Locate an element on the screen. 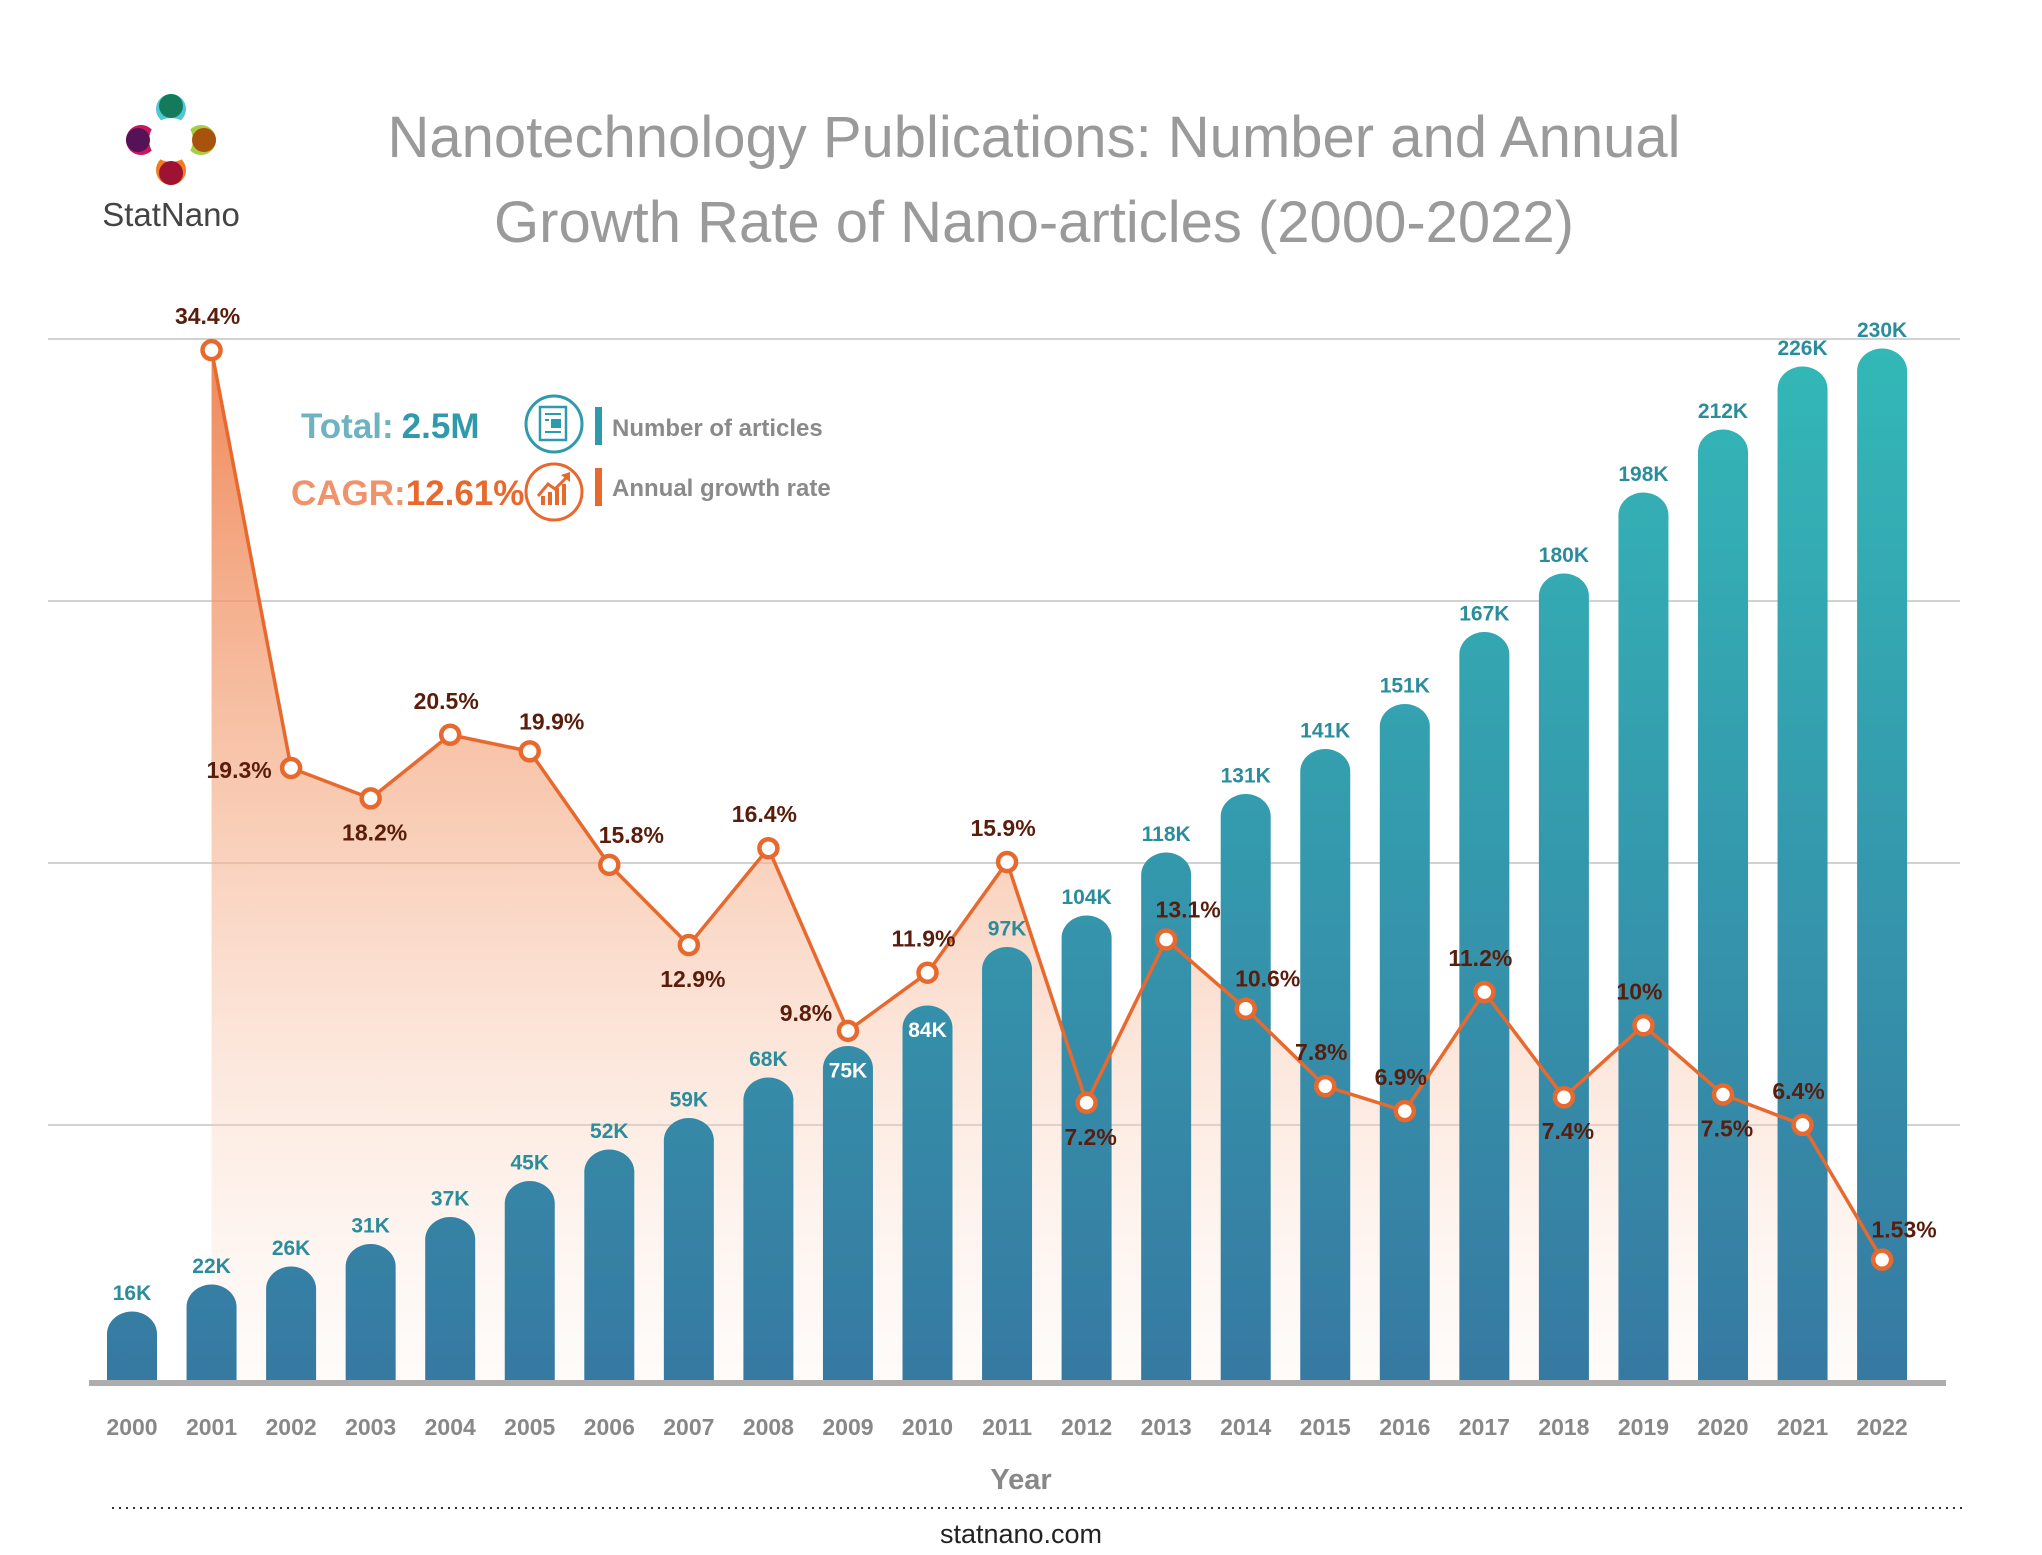 The width and height of the screenshot is (2042, 1555). x-tick-label-2022: 2022 is located at coordinates (1882, 1427).